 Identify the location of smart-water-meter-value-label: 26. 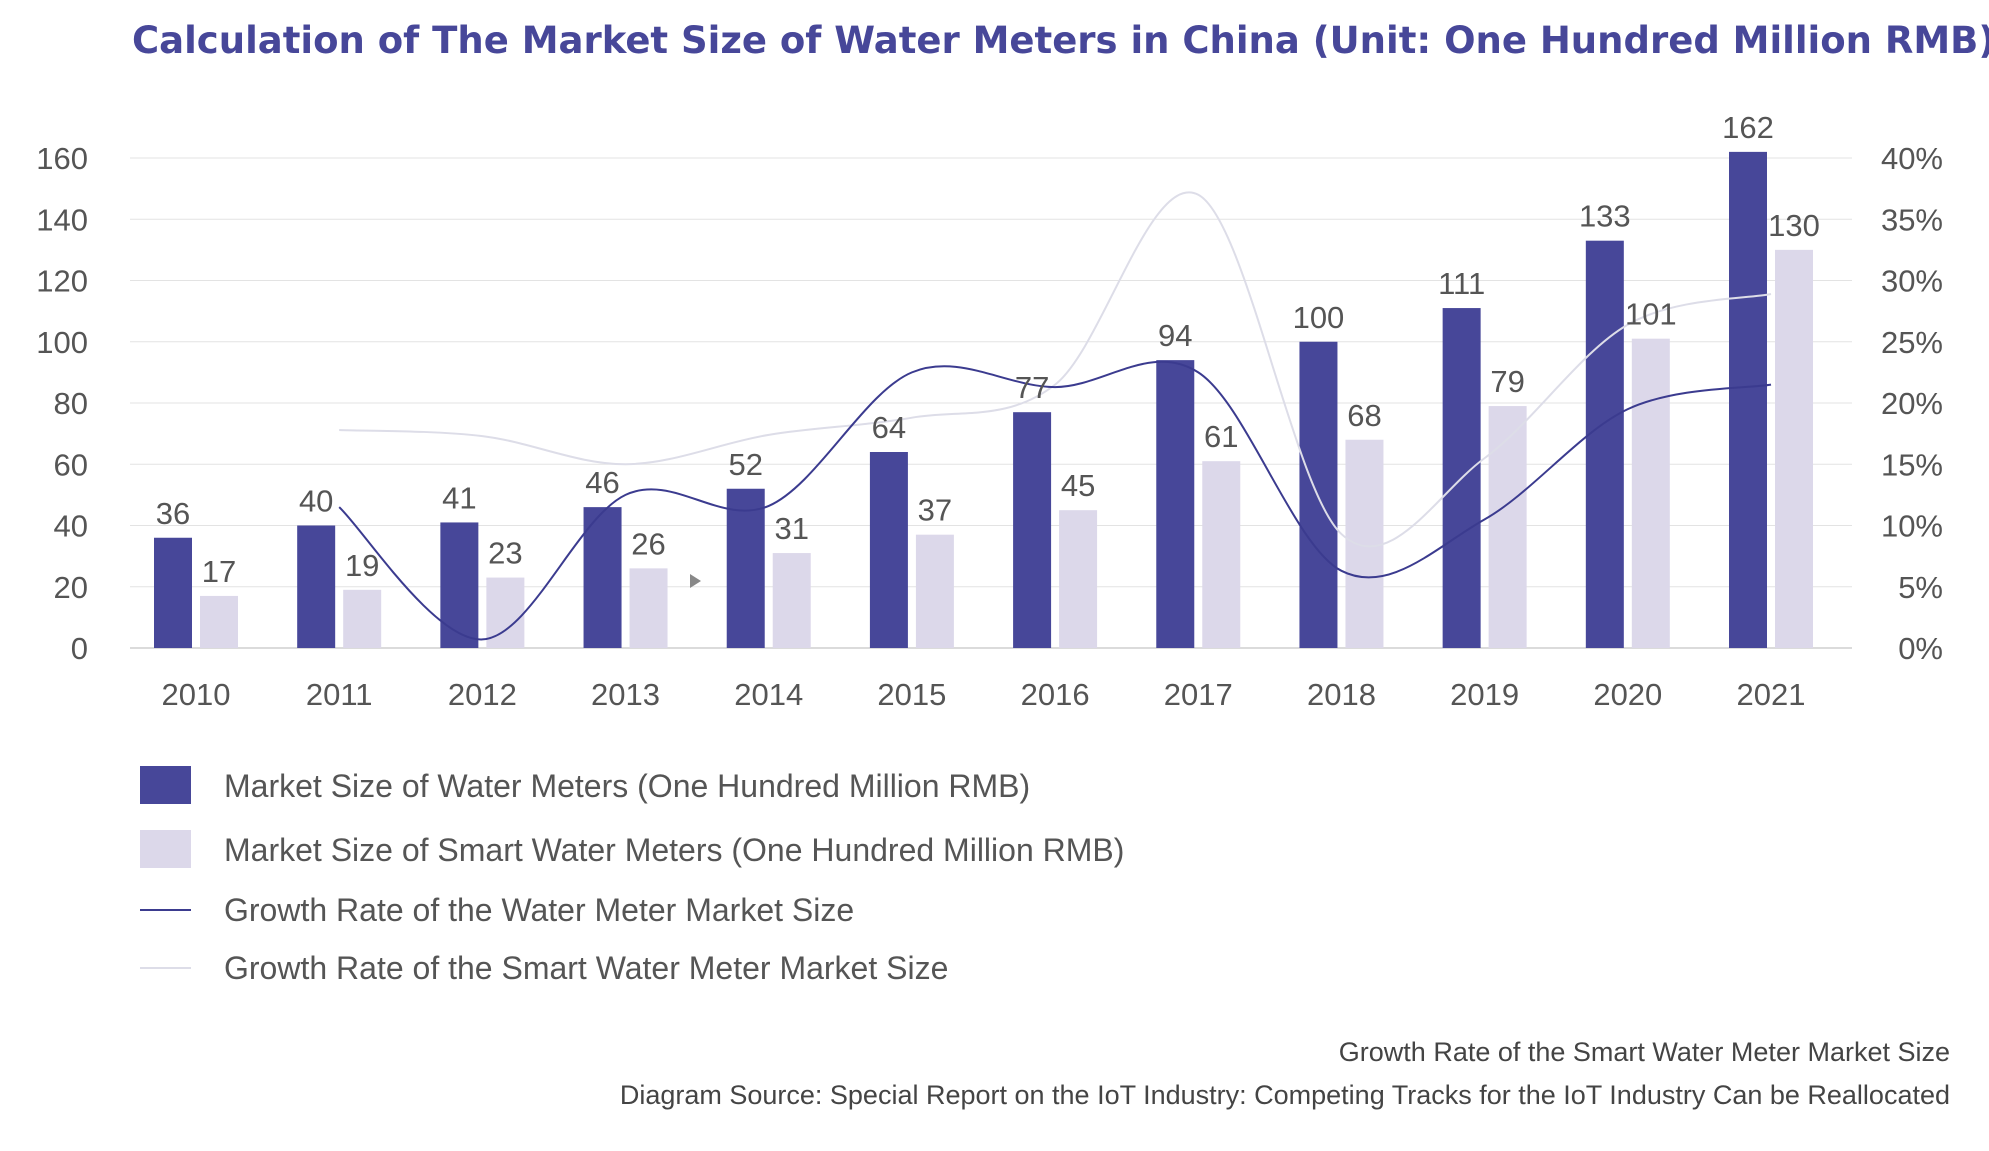
(648, 543).